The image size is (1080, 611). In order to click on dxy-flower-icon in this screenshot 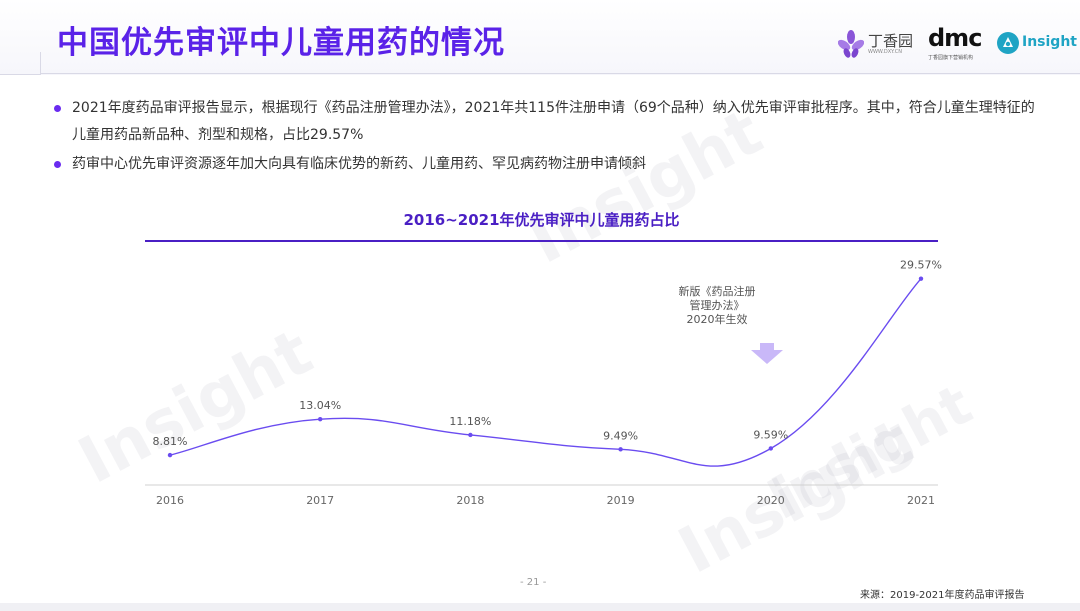, I will do `click(851, 44)`.